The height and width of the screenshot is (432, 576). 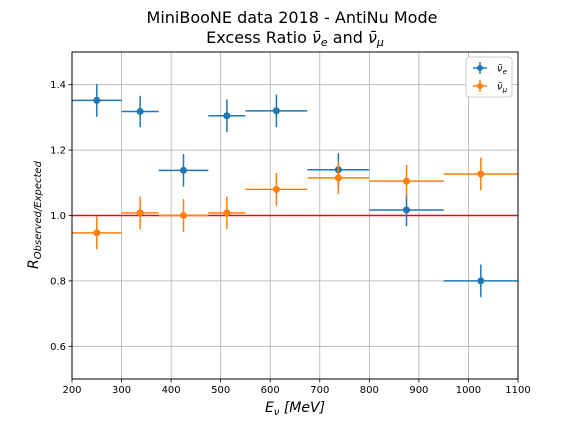 What do you see at coordinates (220, 390) in the screenshot?
I see `x-tick-label: 500` at bounding box center [220, 390].